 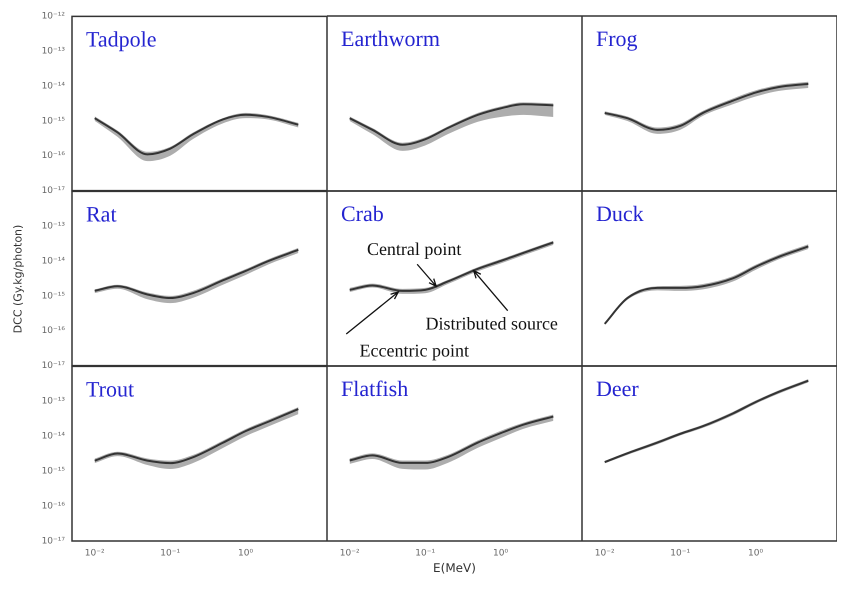 I want to click on annotation: Distributed source, so click(x=491, y=323).